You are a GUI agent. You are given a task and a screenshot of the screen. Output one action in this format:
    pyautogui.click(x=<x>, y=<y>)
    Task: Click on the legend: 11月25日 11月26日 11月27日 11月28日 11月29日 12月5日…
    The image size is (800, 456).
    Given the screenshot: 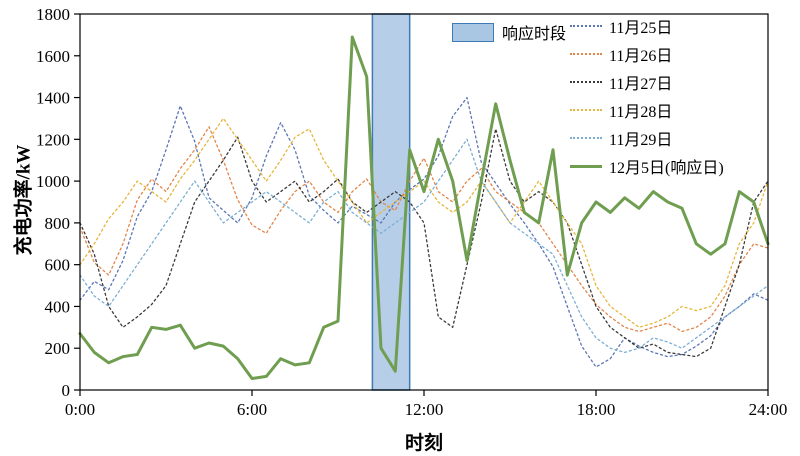 What is the action you would take?
    pyautogui.click(x=647, y=96)
    